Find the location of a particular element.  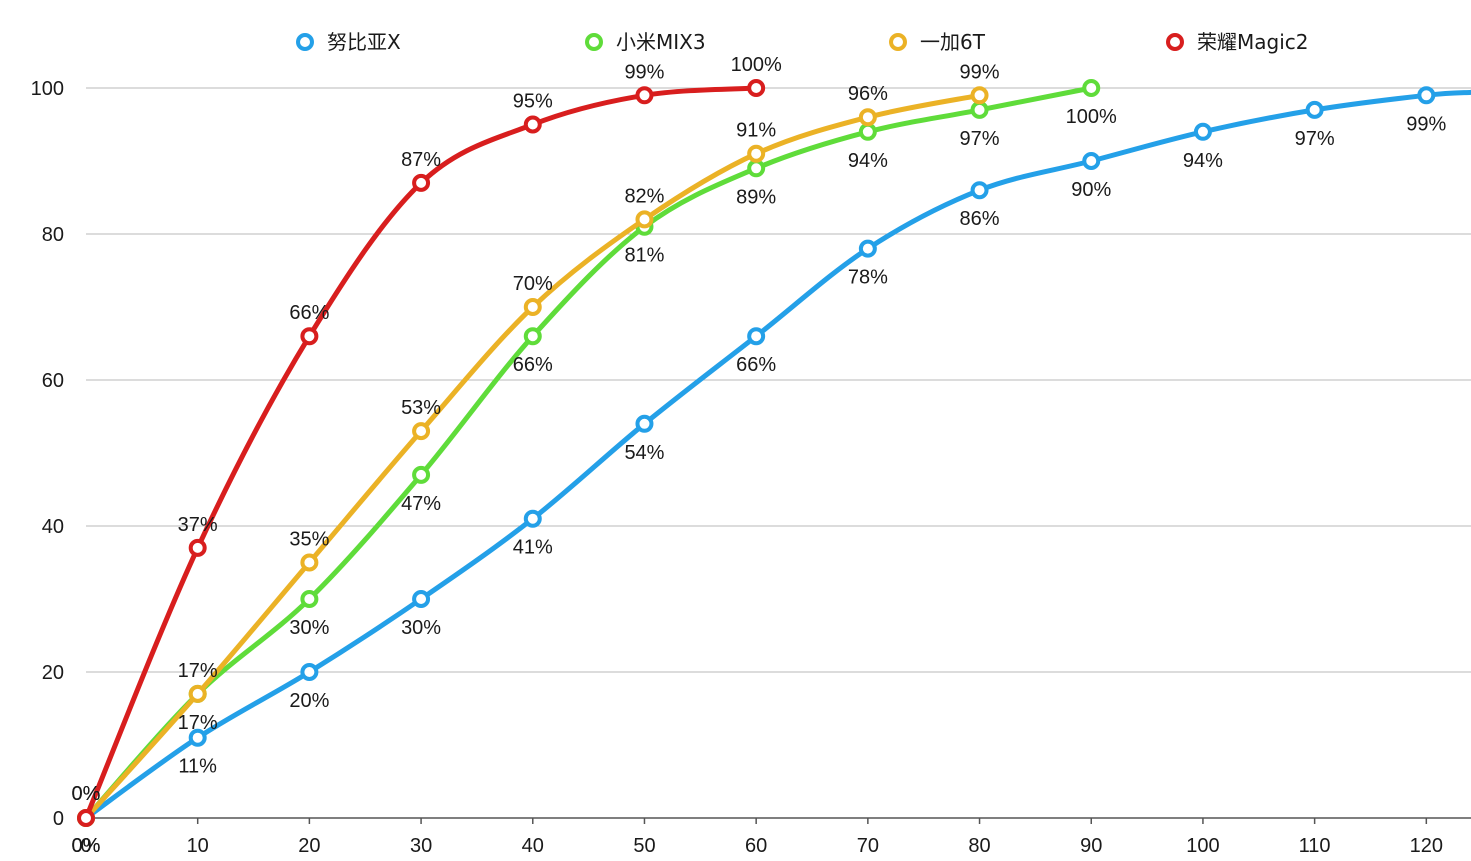

data-label: 94% is located at coordinates (868, 161).